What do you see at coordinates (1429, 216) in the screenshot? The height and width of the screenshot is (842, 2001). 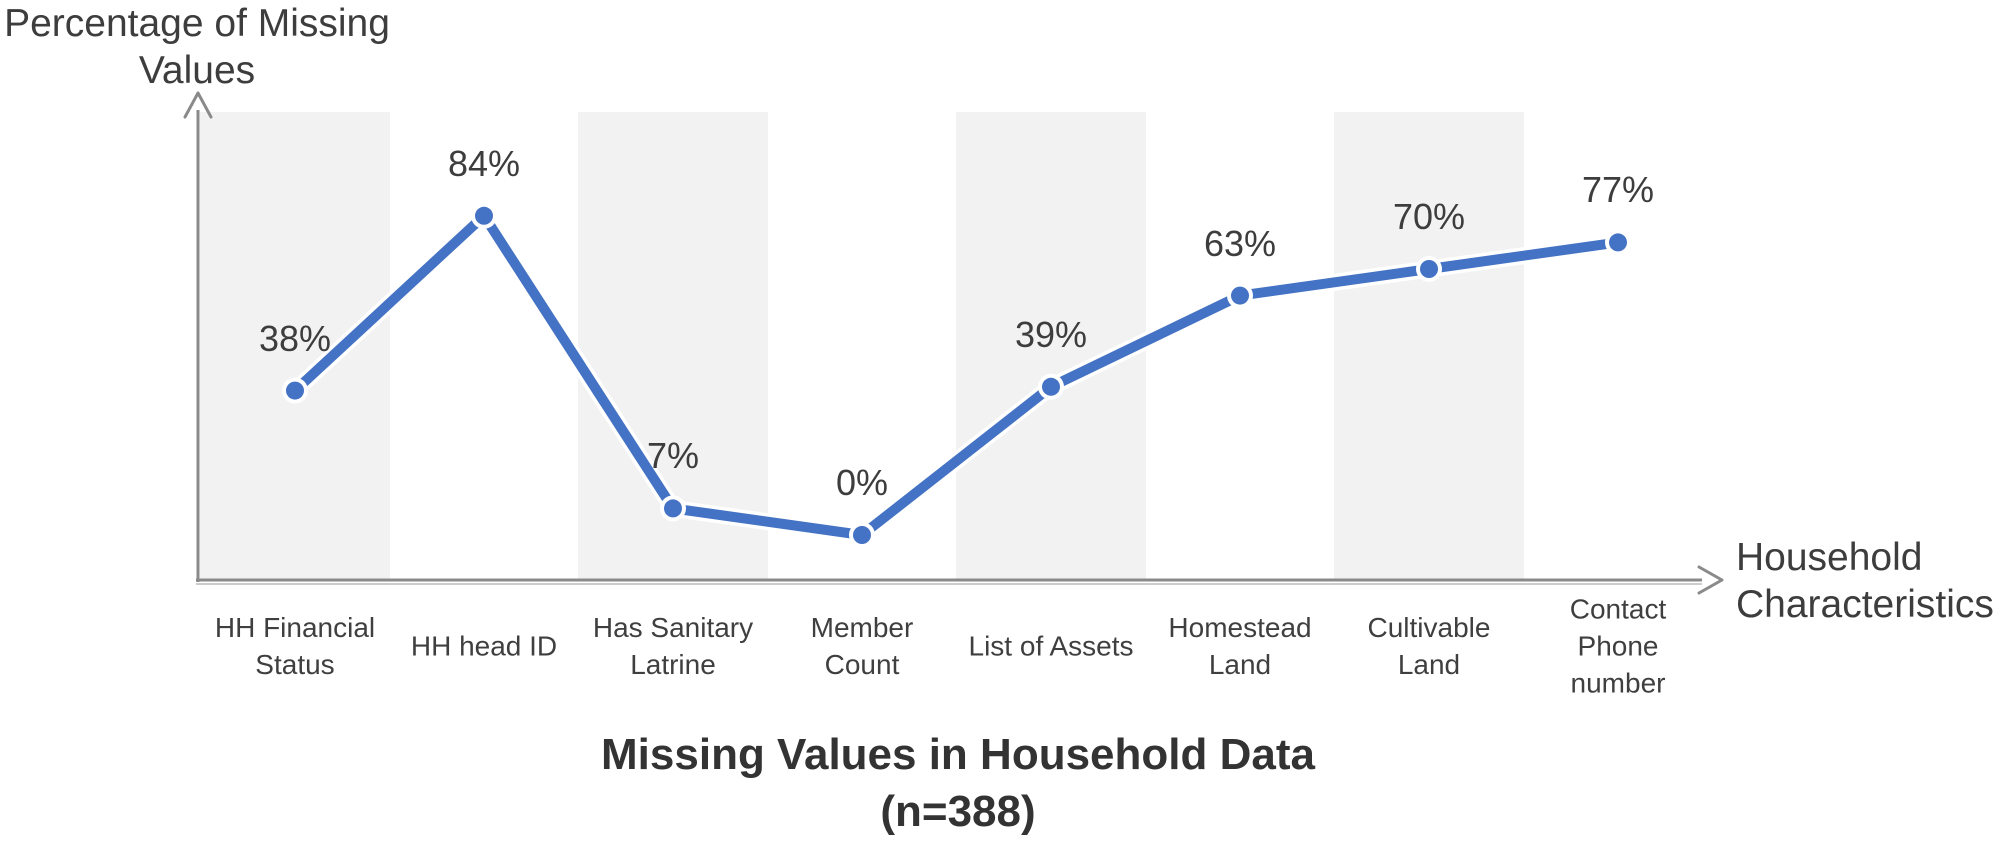 I see `data-point-label: 70%` at bounding box center [1429, 216].